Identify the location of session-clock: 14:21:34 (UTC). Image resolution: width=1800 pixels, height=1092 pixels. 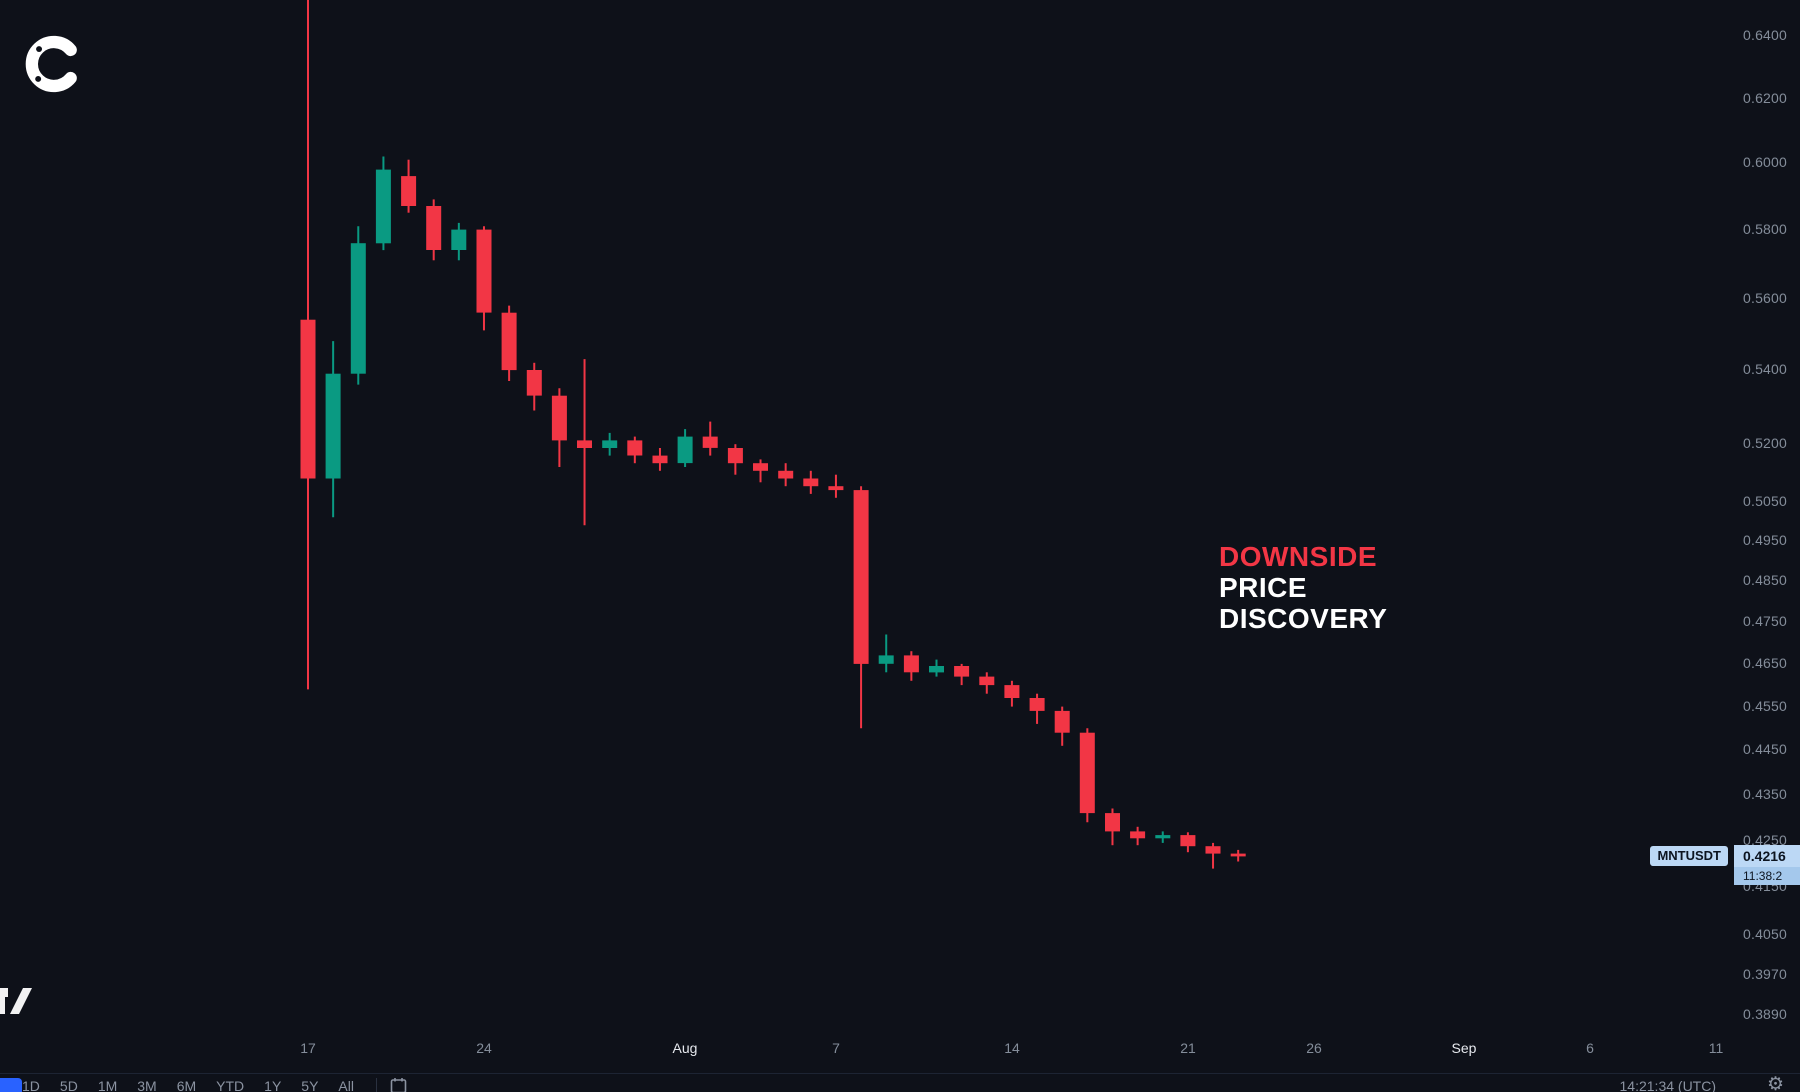
(1667, 1085).